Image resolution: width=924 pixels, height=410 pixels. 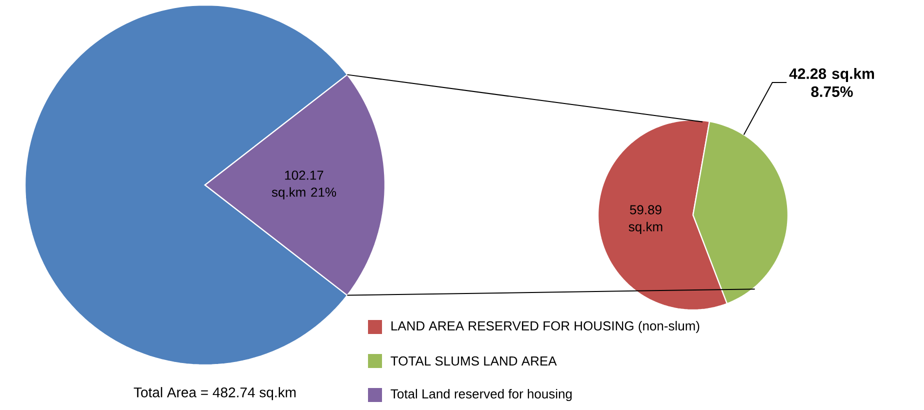 I want to click on data-label: 59.89 sq.km, so click(x=645, y=219).